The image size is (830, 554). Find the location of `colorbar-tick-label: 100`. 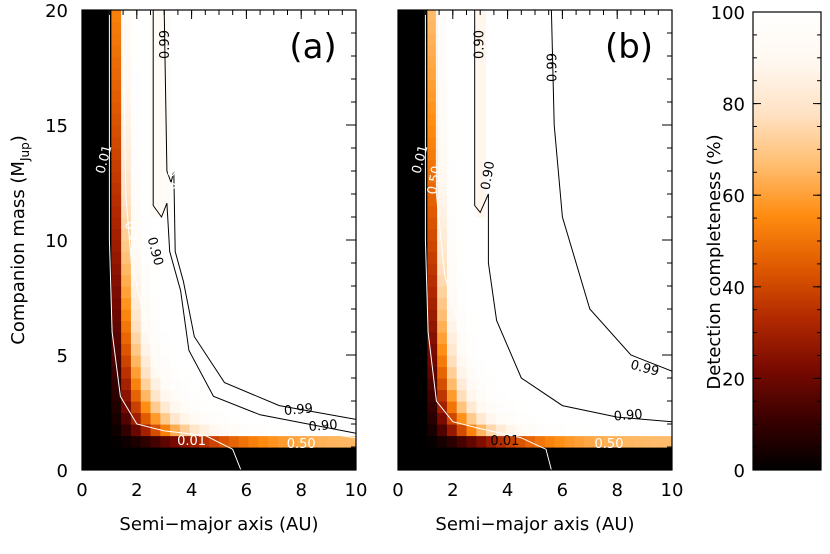

colorbar-tick-label: 100 is located at coordinates (728, 13).